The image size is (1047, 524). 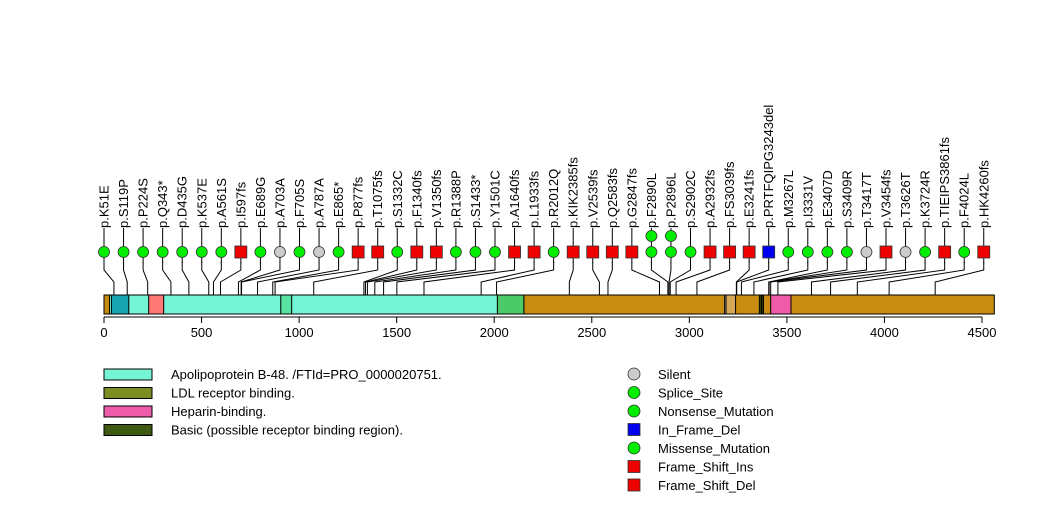 I want to click on legend-label: Heparin-binding., so click(x=218, y=411).